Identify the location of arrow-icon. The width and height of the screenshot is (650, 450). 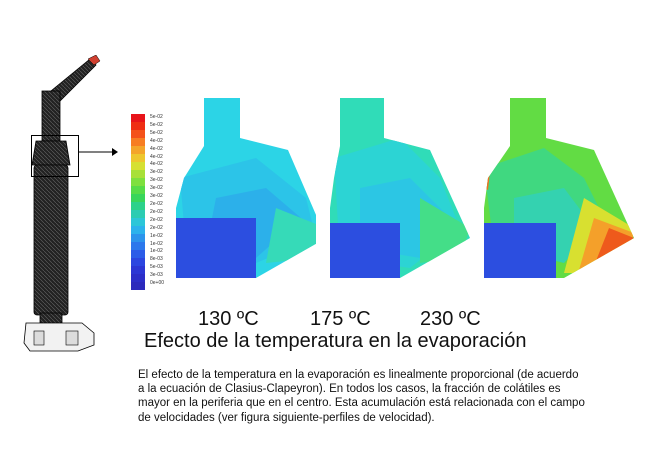
(98, 152).